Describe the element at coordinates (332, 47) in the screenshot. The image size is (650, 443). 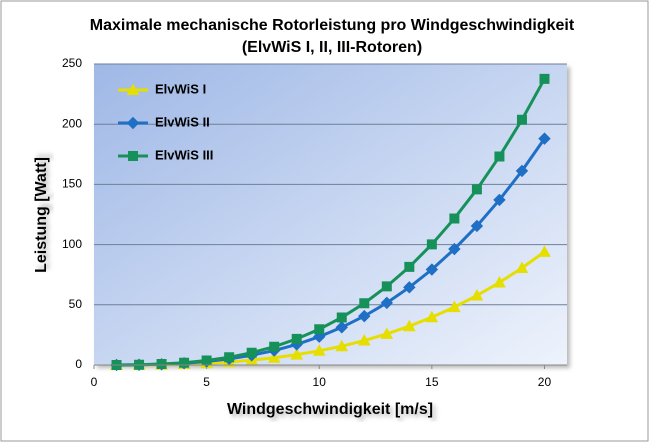
I see `chart-subtitle: (ElvWiS I, II, III-Rotoren)` at that location.